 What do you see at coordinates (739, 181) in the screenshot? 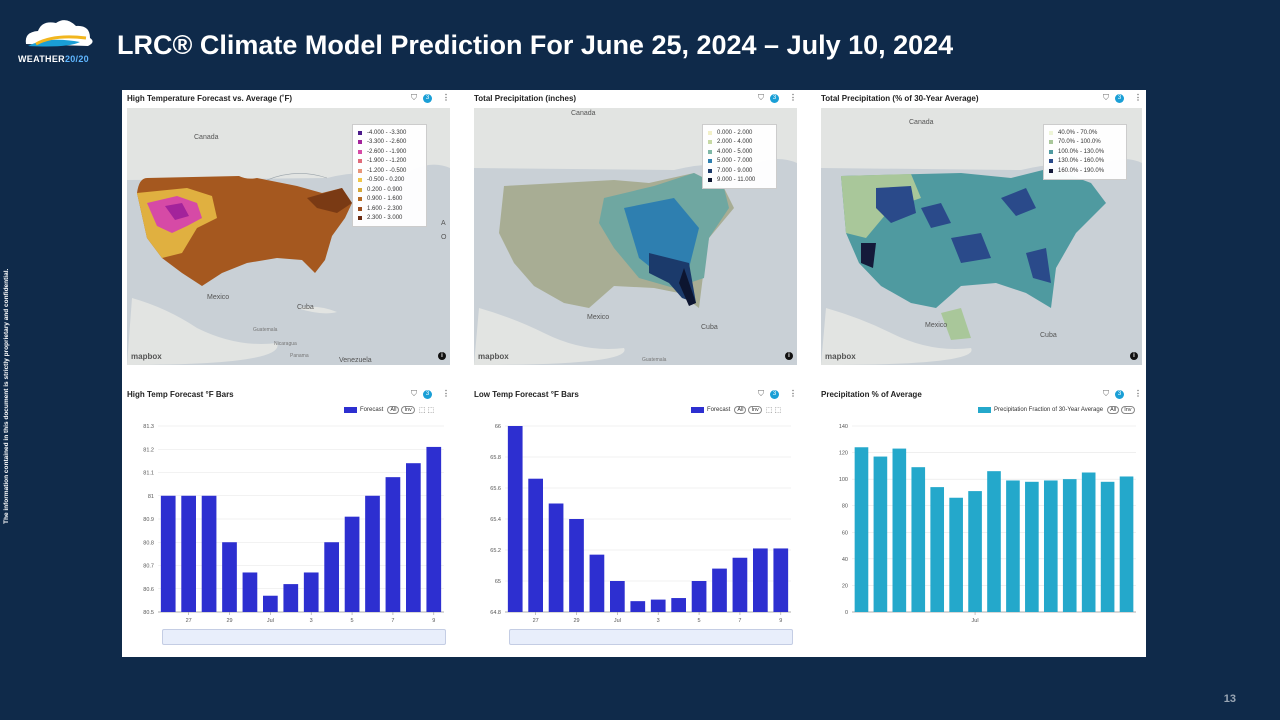
I see `legend-item: 9.000 - 11.000` at bounding box center [739, 181].